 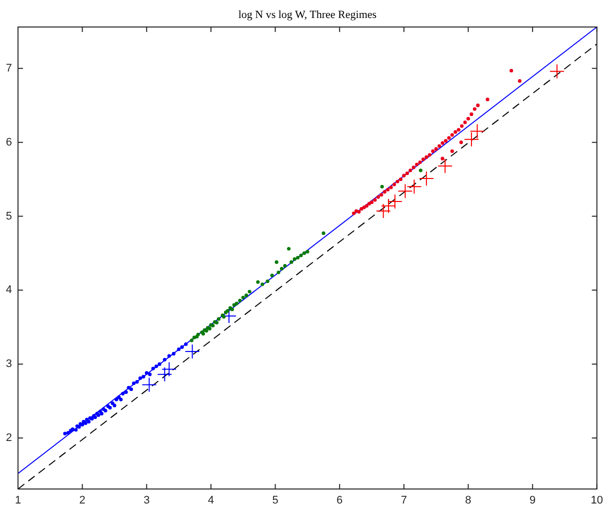 What do you see at coordinates (597, 500) in the screenshot?
I see `x-tick-label: 10` at bounding box center [597, 500].